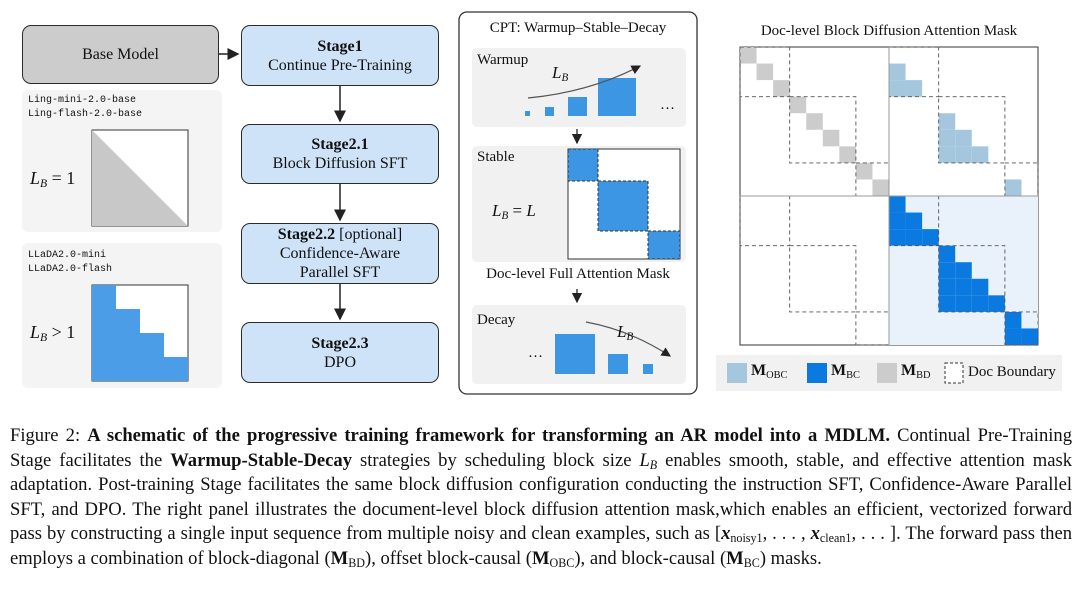 The height and width of the screenshot is (594, 1080). I want to click on stage: Stage2.3 DPO, so click(340, 352).